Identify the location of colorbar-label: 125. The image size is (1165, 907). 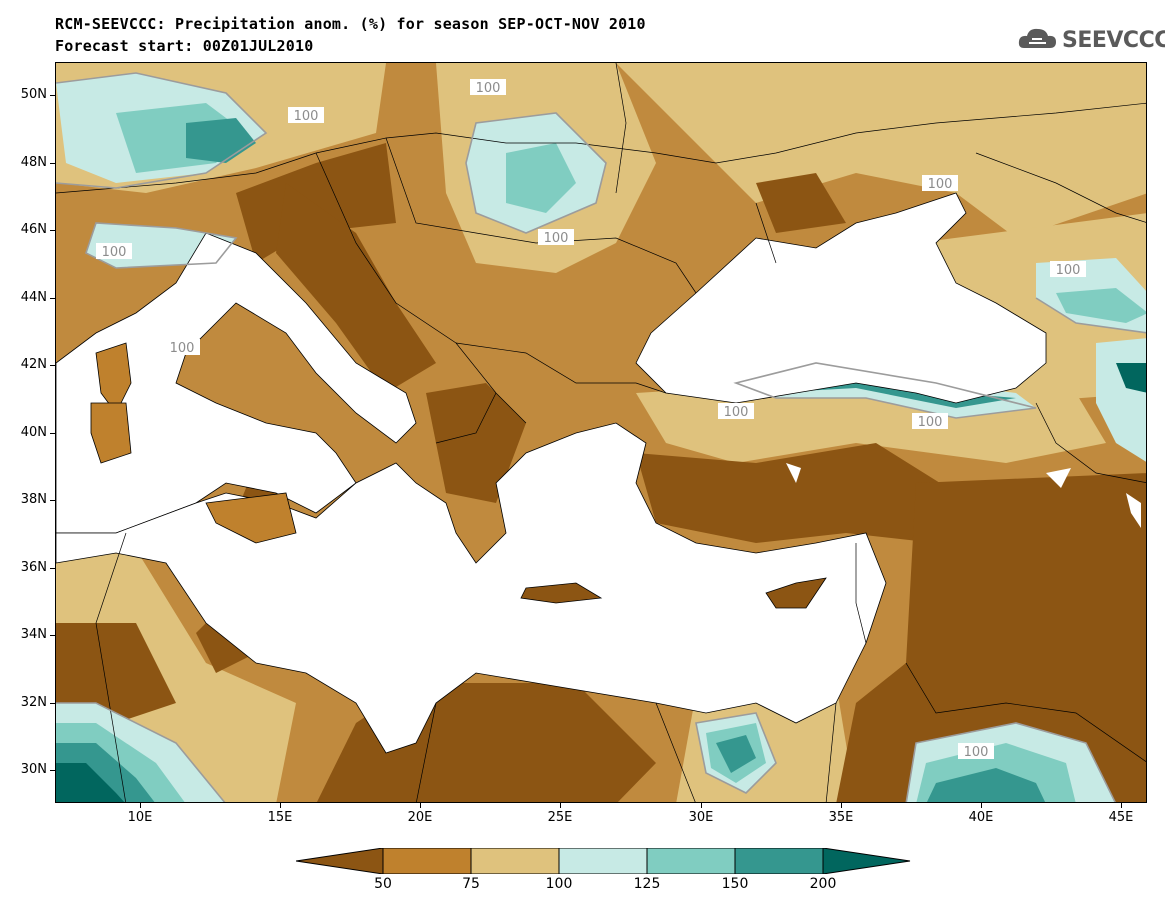
(647, 884).